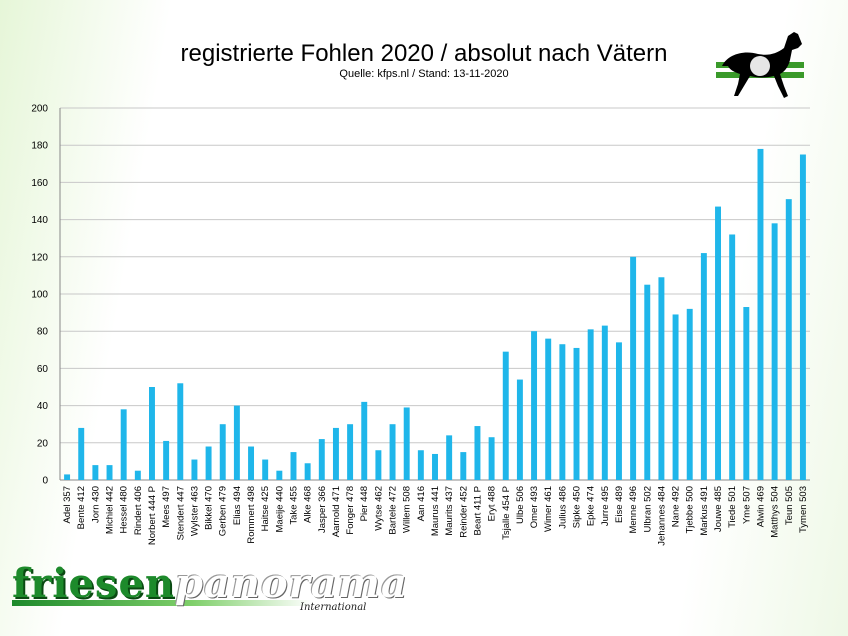 This screenshot has width=848, height=636. I want to click on logo-word-panorama: panorama, so click(291, 583).